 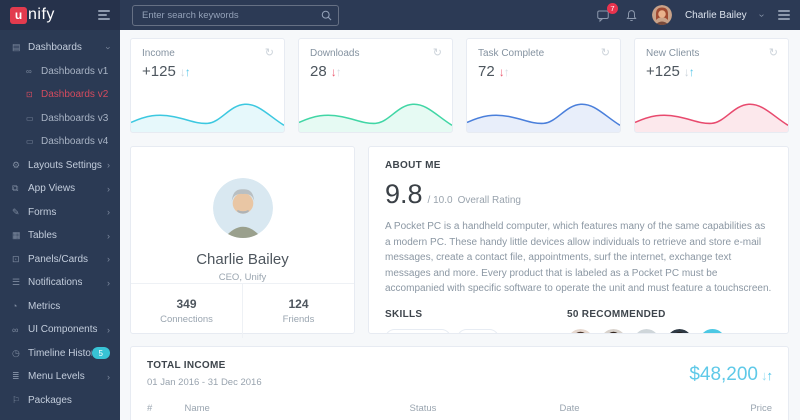 I want to click on skill-tag: html, so click(x=477, y=330).